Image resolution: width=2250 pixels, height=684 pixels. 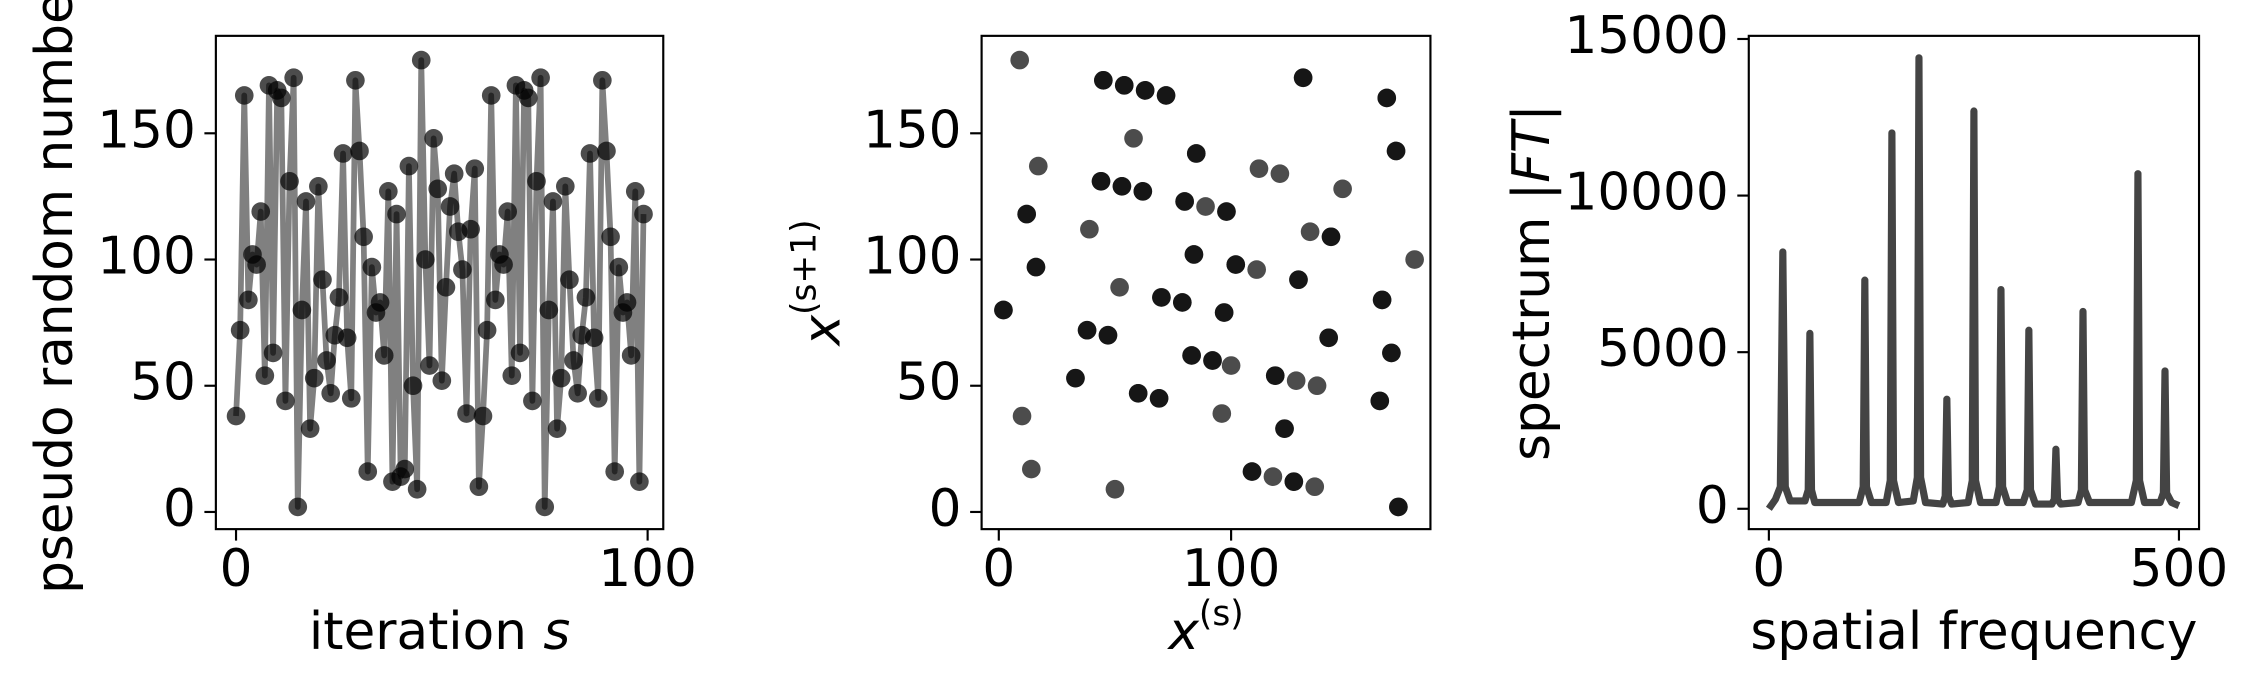 I want to click on label-part: s, so click(x=556, y=632).